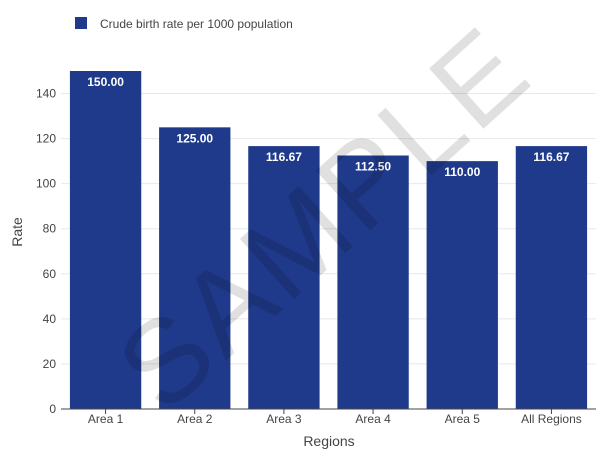 The image size is (606, 450). Describe the element at coordinates (50, 229) in the screenshot. I see `y-tick-label: 80` at that location.